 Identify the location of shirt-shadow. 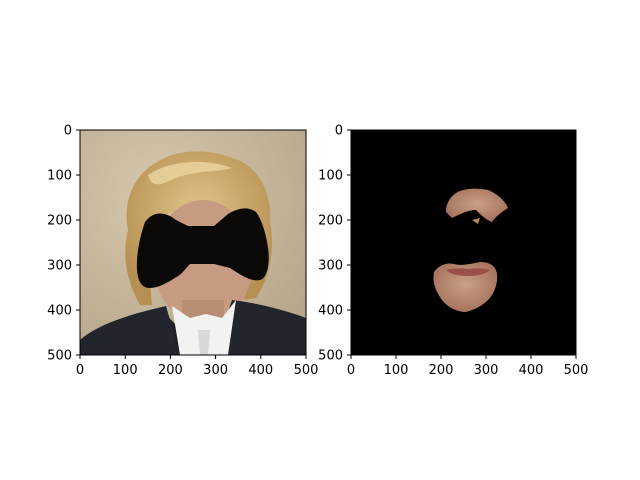
(204, 342).